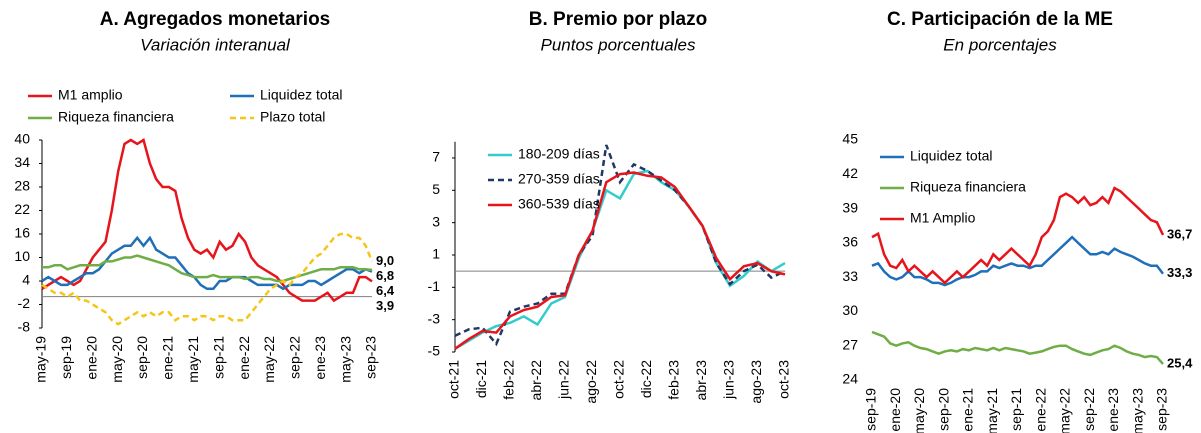 The image size is (1201, 433). Describe the element at coordinates (24, 303) in the screenshot. I see `y-tick-label: -2` at that location.